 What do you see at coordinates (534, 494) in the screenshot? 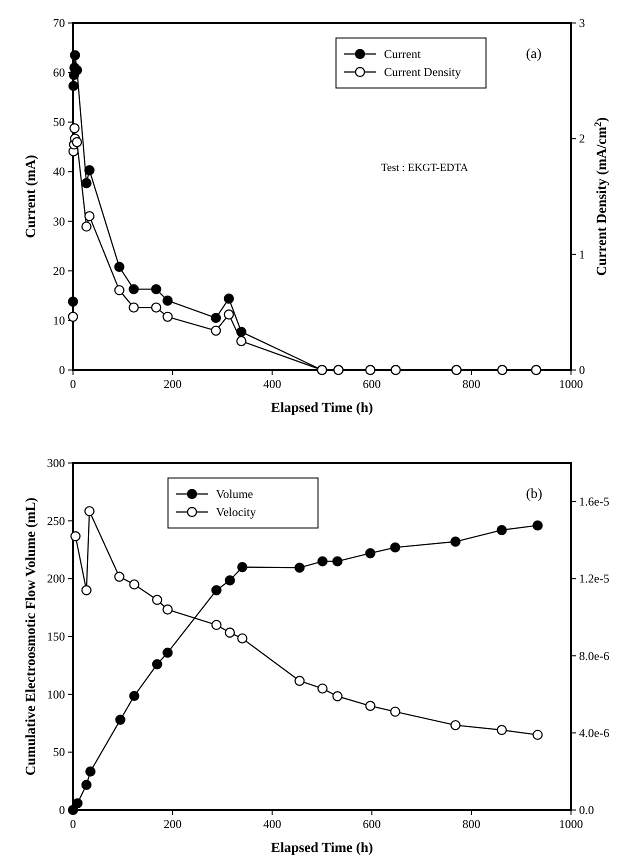
I see `annotation: (b)` at bounding box center [534, 494].